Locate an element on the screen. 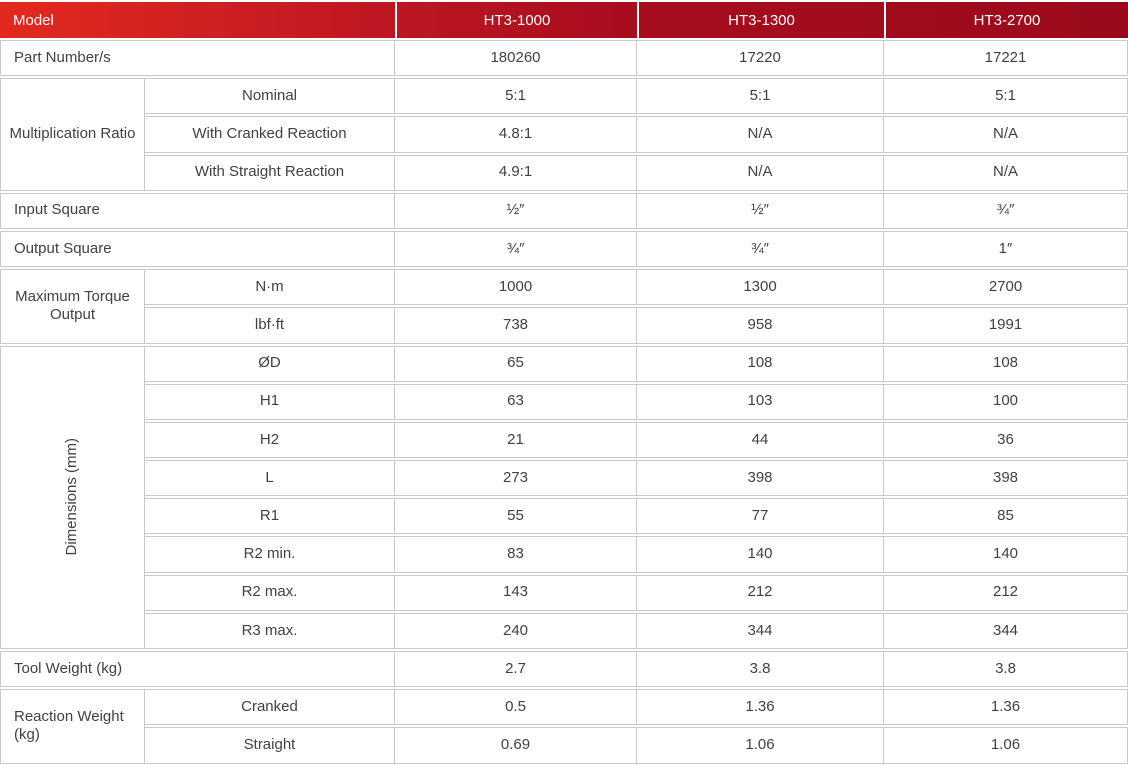  column-header-ht3-1300: HT3-1300 is located at coordinates (760, 20).